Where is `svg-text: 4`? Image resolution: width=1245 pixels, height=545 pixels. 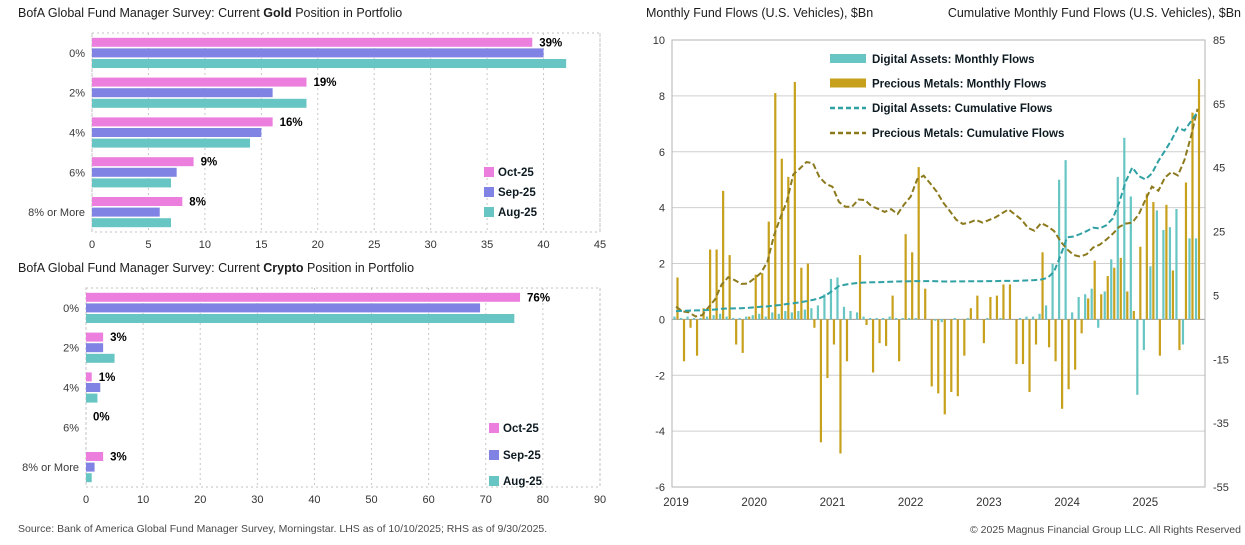 svg-text: 4 is located at coordinates (662, 209).